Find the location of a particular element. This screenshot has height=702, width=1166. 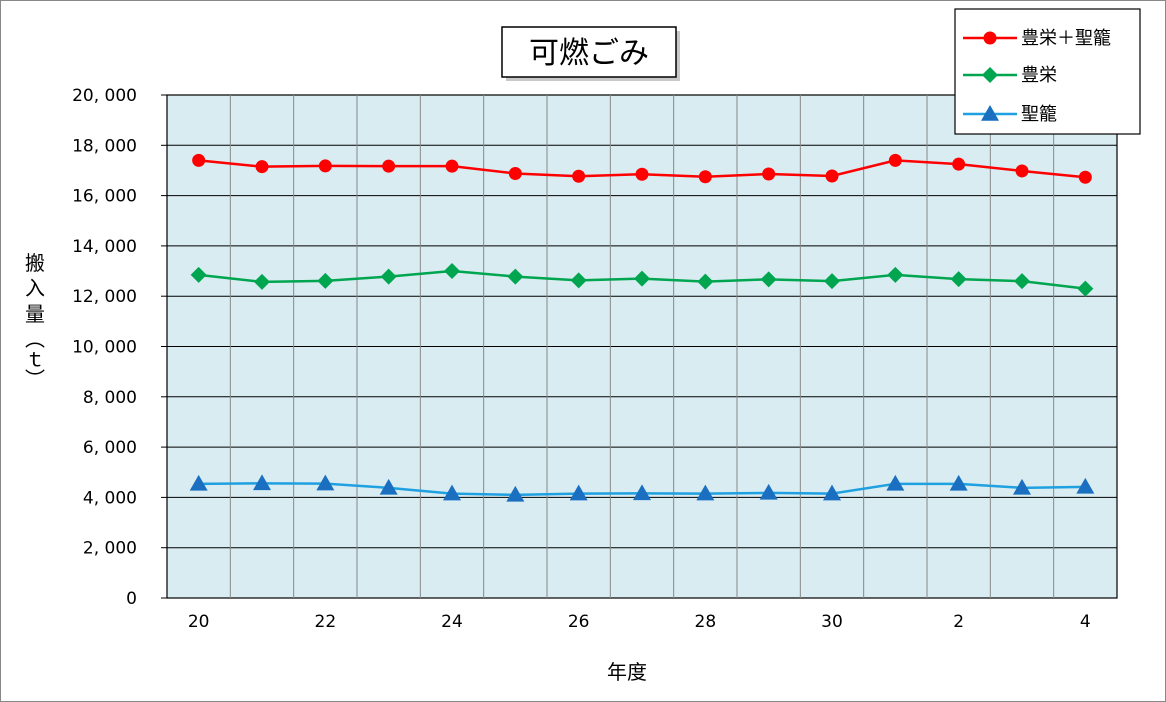

x-tick-label: 26 is located at coordinates (579, 622).